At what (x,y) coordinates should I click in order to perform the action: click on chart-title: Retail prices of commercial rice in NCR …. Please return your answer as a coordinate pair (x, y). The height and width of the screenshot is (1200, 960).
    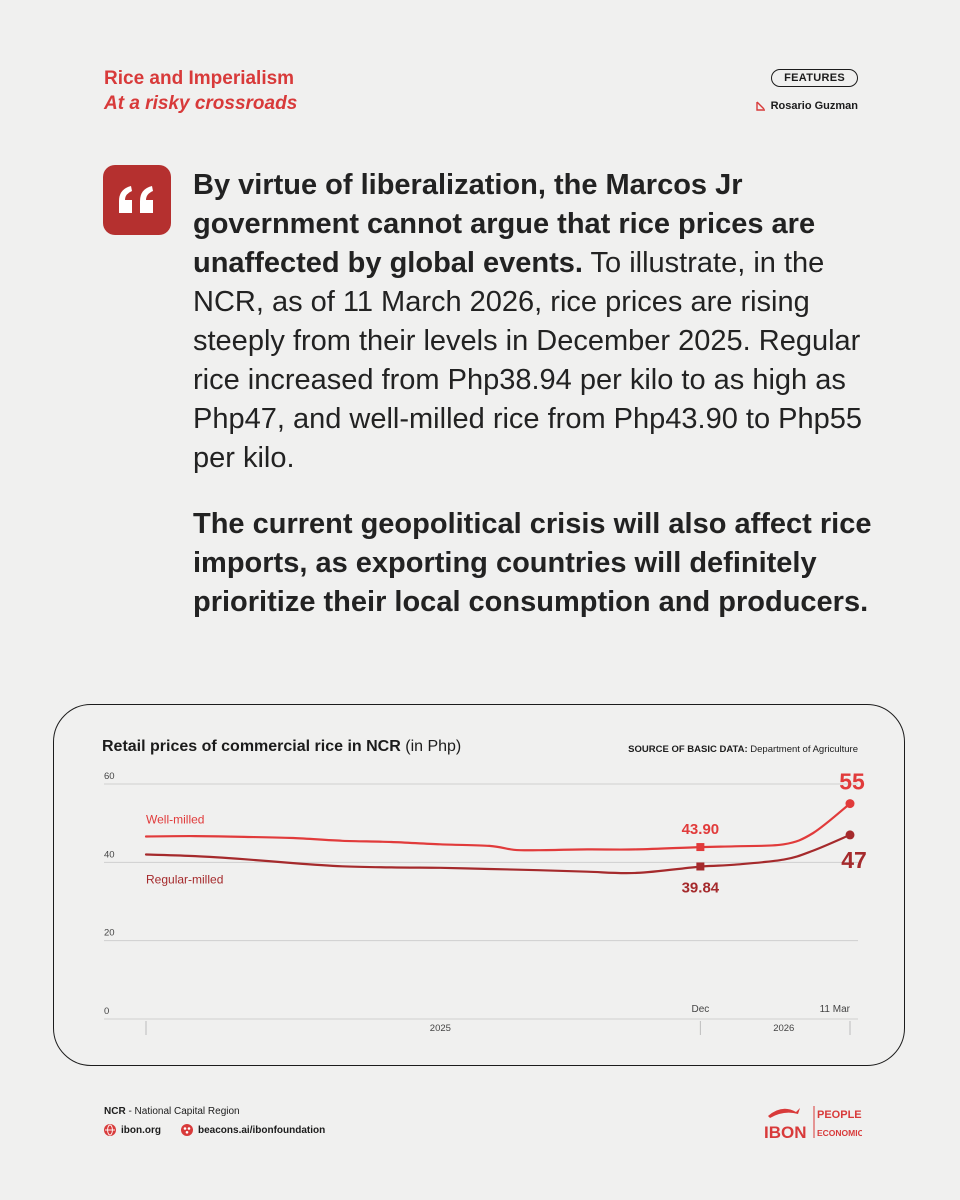
    Looking at the image, I should click on (281, 747).